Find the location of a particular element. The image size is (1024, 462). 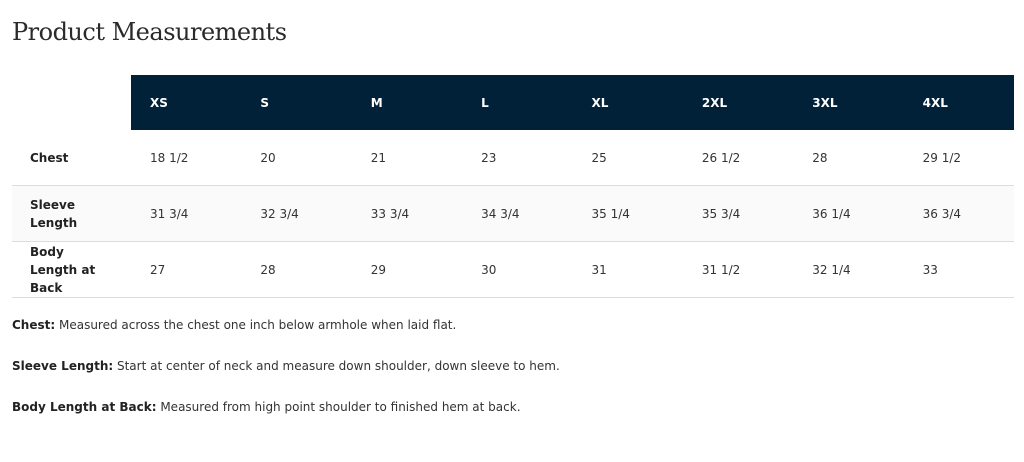

measurement-cell: 32 1/4 is located at coordinates (848, 269).